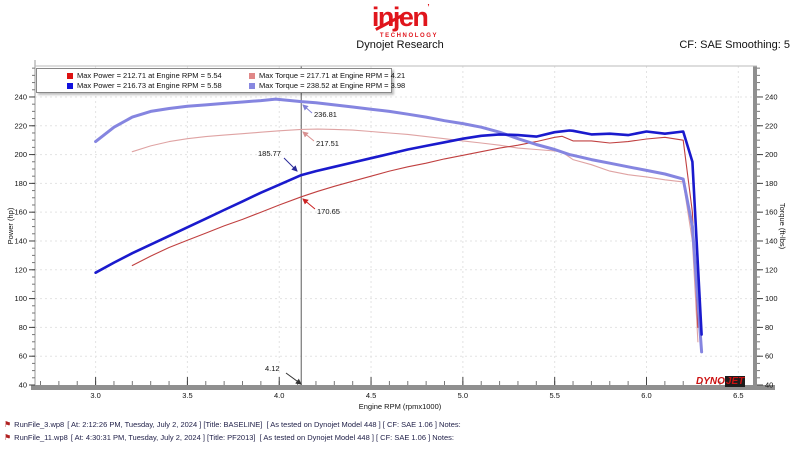 This screenshot has height=450, width=800. What do you see at coordinates (771, 96) in the screenshot?
I see `y-tick-label-right: 240` at bounding box center [771, 96].